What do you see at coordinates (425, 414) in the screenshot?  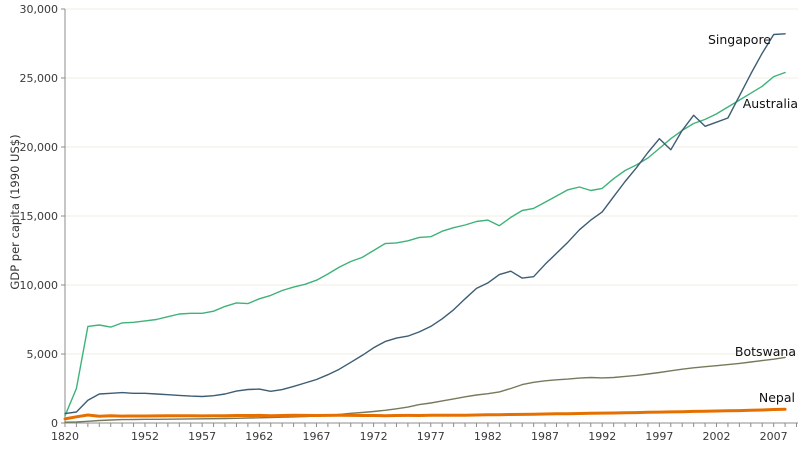 I see `series-line-nepal` at bounding box center [425, 414].